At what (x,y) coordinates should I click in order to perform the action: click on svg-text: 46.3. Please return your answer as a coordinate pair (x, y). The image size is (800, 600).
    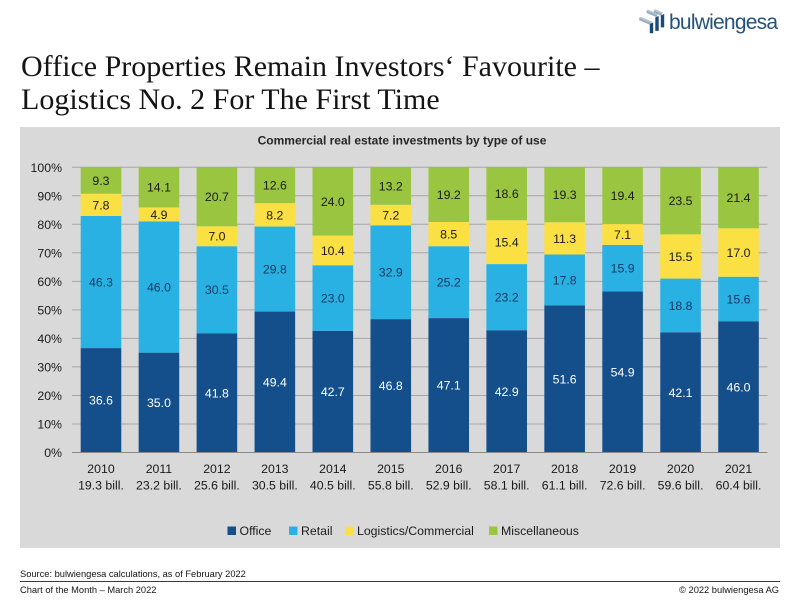
    Looking at the image, I should click on (101, 282).